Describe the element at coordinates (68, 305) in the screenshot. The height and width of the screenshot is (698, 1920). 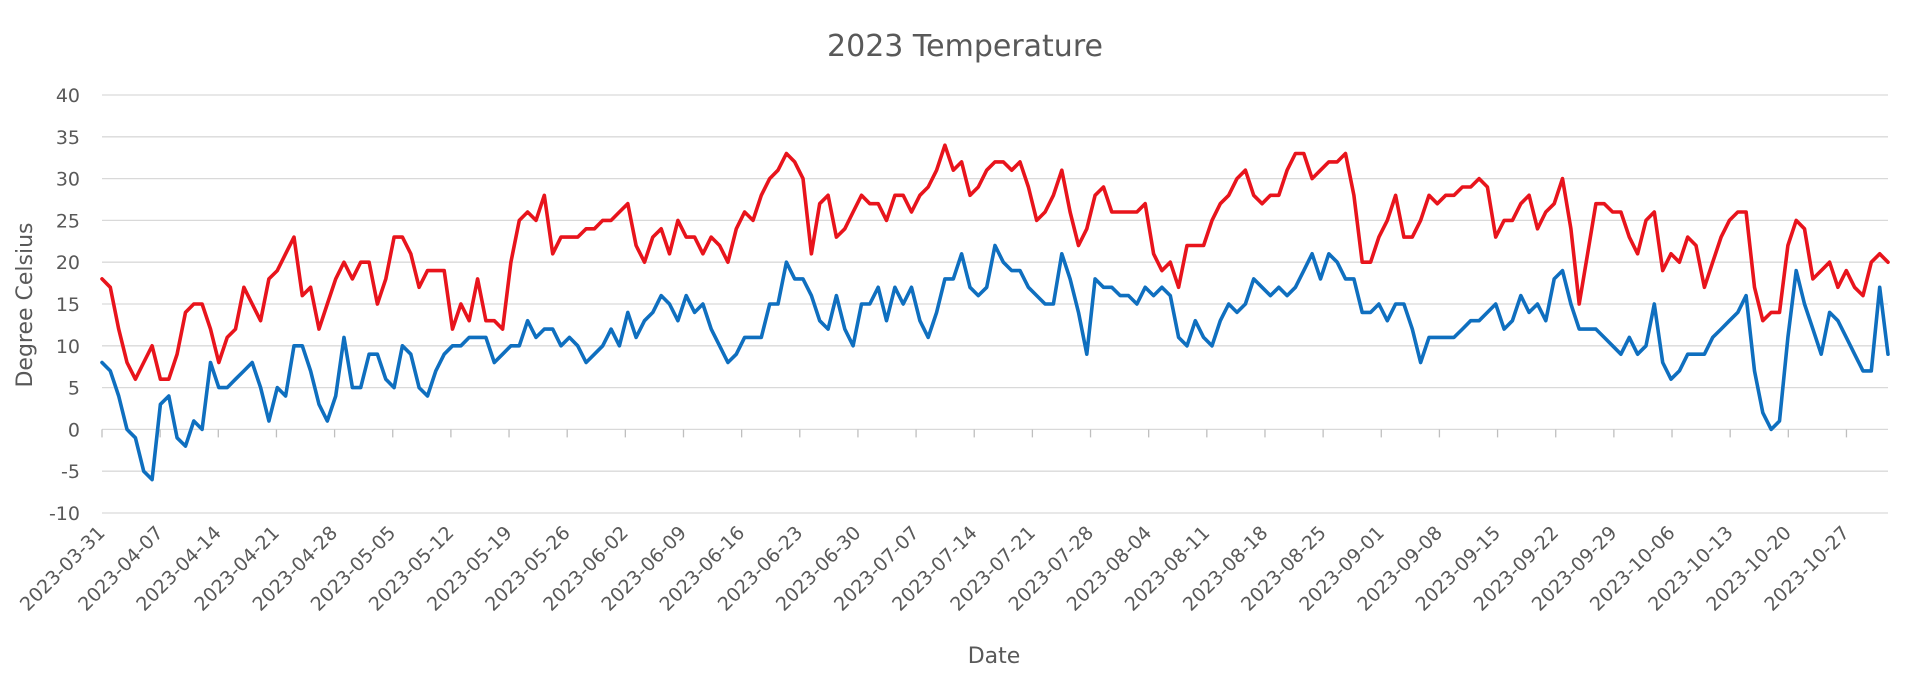
I see `y-tick-label: 15` at that location.